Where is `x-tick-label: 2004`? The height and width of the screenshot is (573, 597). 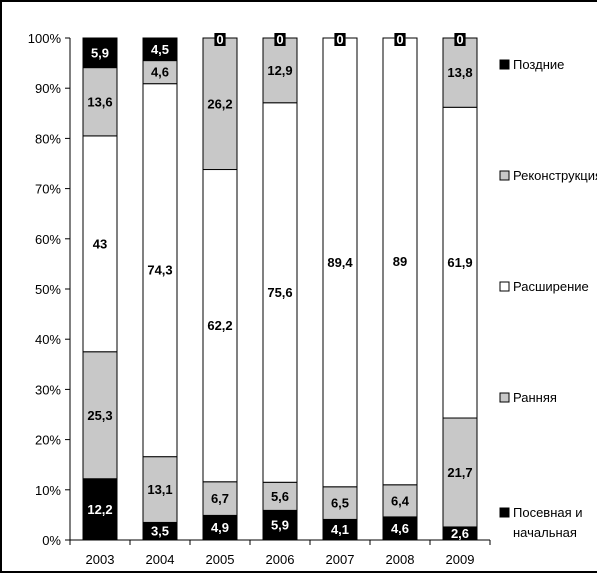
x-tick-label: 2004 is located at coordinates (160, 559).